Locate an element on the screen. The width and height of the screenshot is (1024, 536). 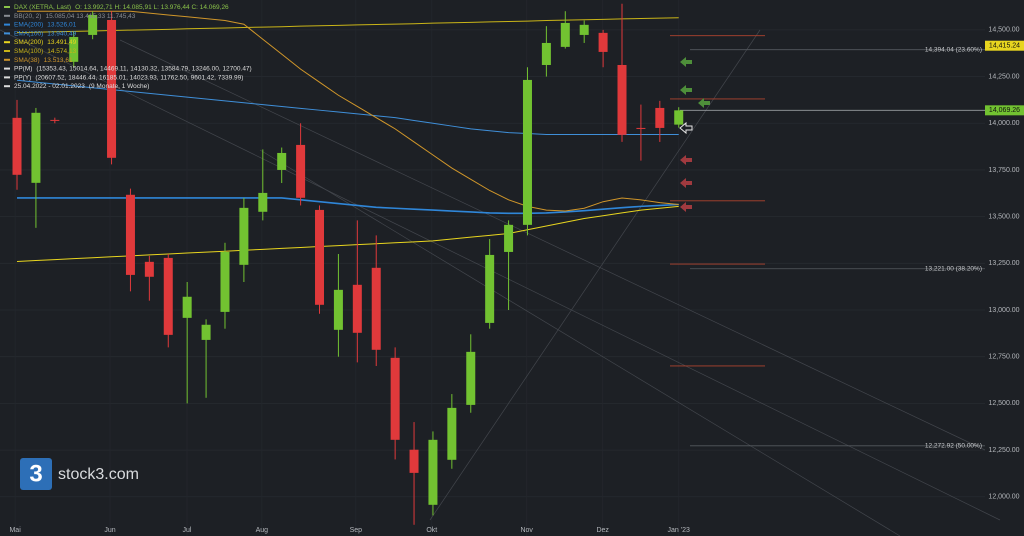
price-tag-label: 14,415.24 is located at coordinates (1004, 46).